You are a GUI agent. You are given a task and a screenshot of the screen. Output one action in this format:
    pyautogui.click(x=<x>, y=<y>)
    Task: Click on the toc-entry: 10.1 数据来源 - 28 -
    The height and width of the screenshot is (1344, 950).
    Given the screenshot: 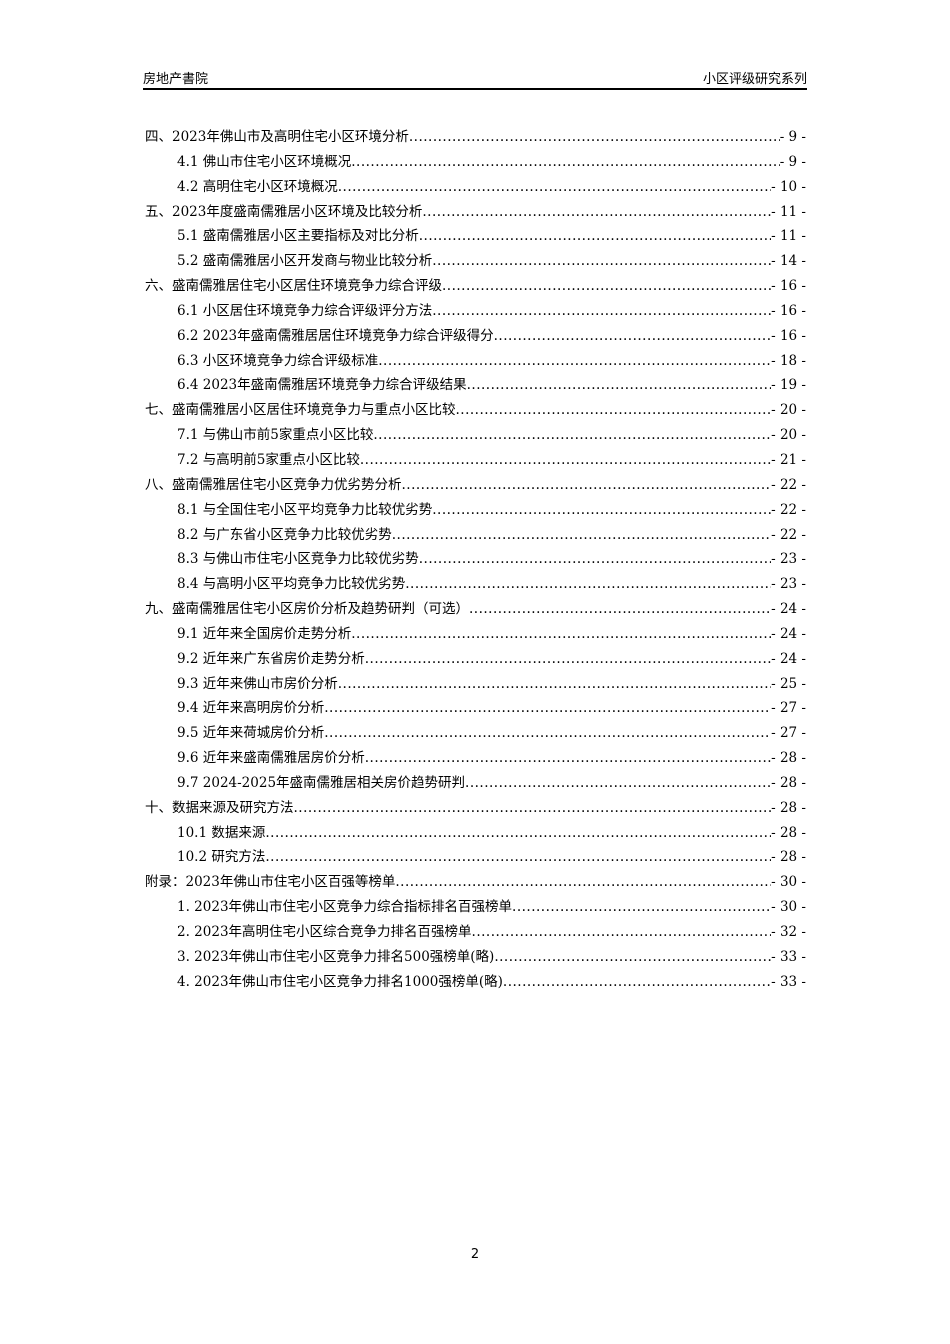 What is the action you would take?
    pyautogui.click(x=475, y=833)
    